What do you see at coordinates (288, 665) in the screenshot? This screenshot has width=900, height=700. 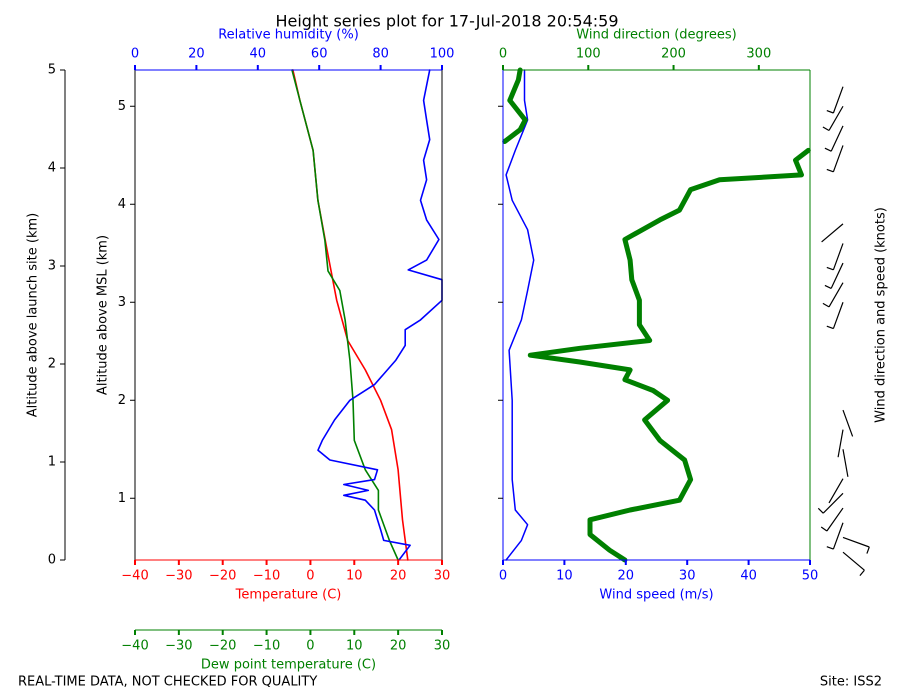 I see `axis-title: Dew point temperature (C)` at bounding box center [288, 665].